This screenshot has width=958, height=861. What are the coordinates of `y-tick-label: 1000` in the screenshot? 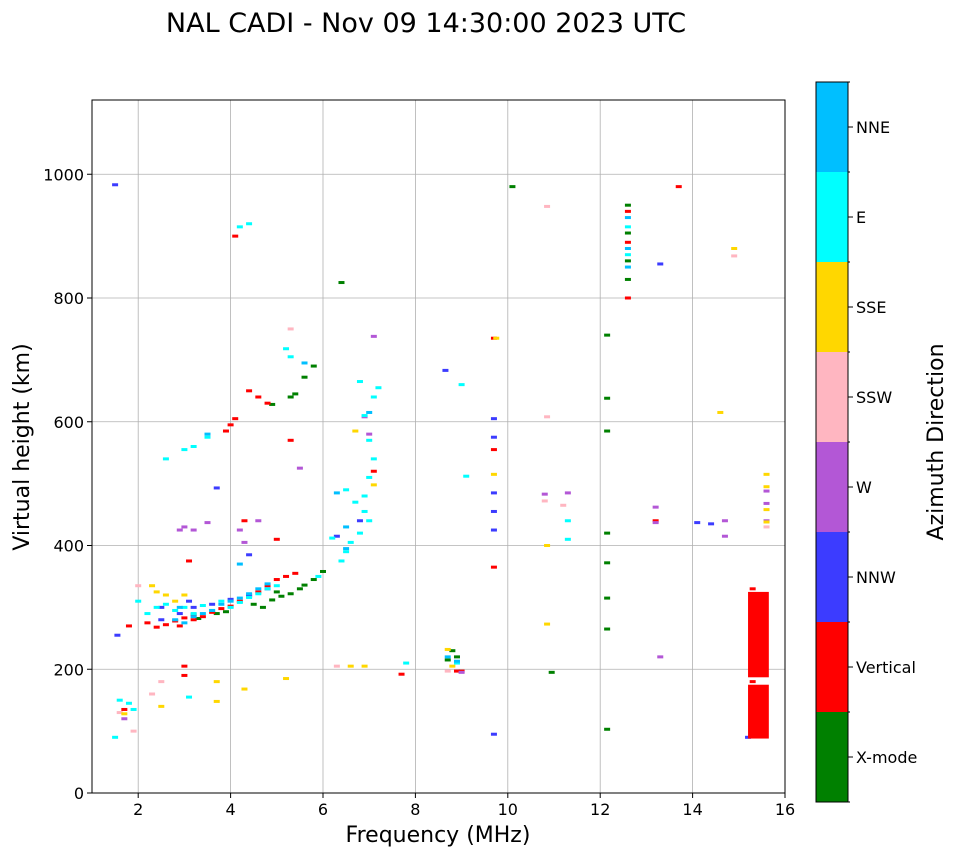 It's located at (63, 174).